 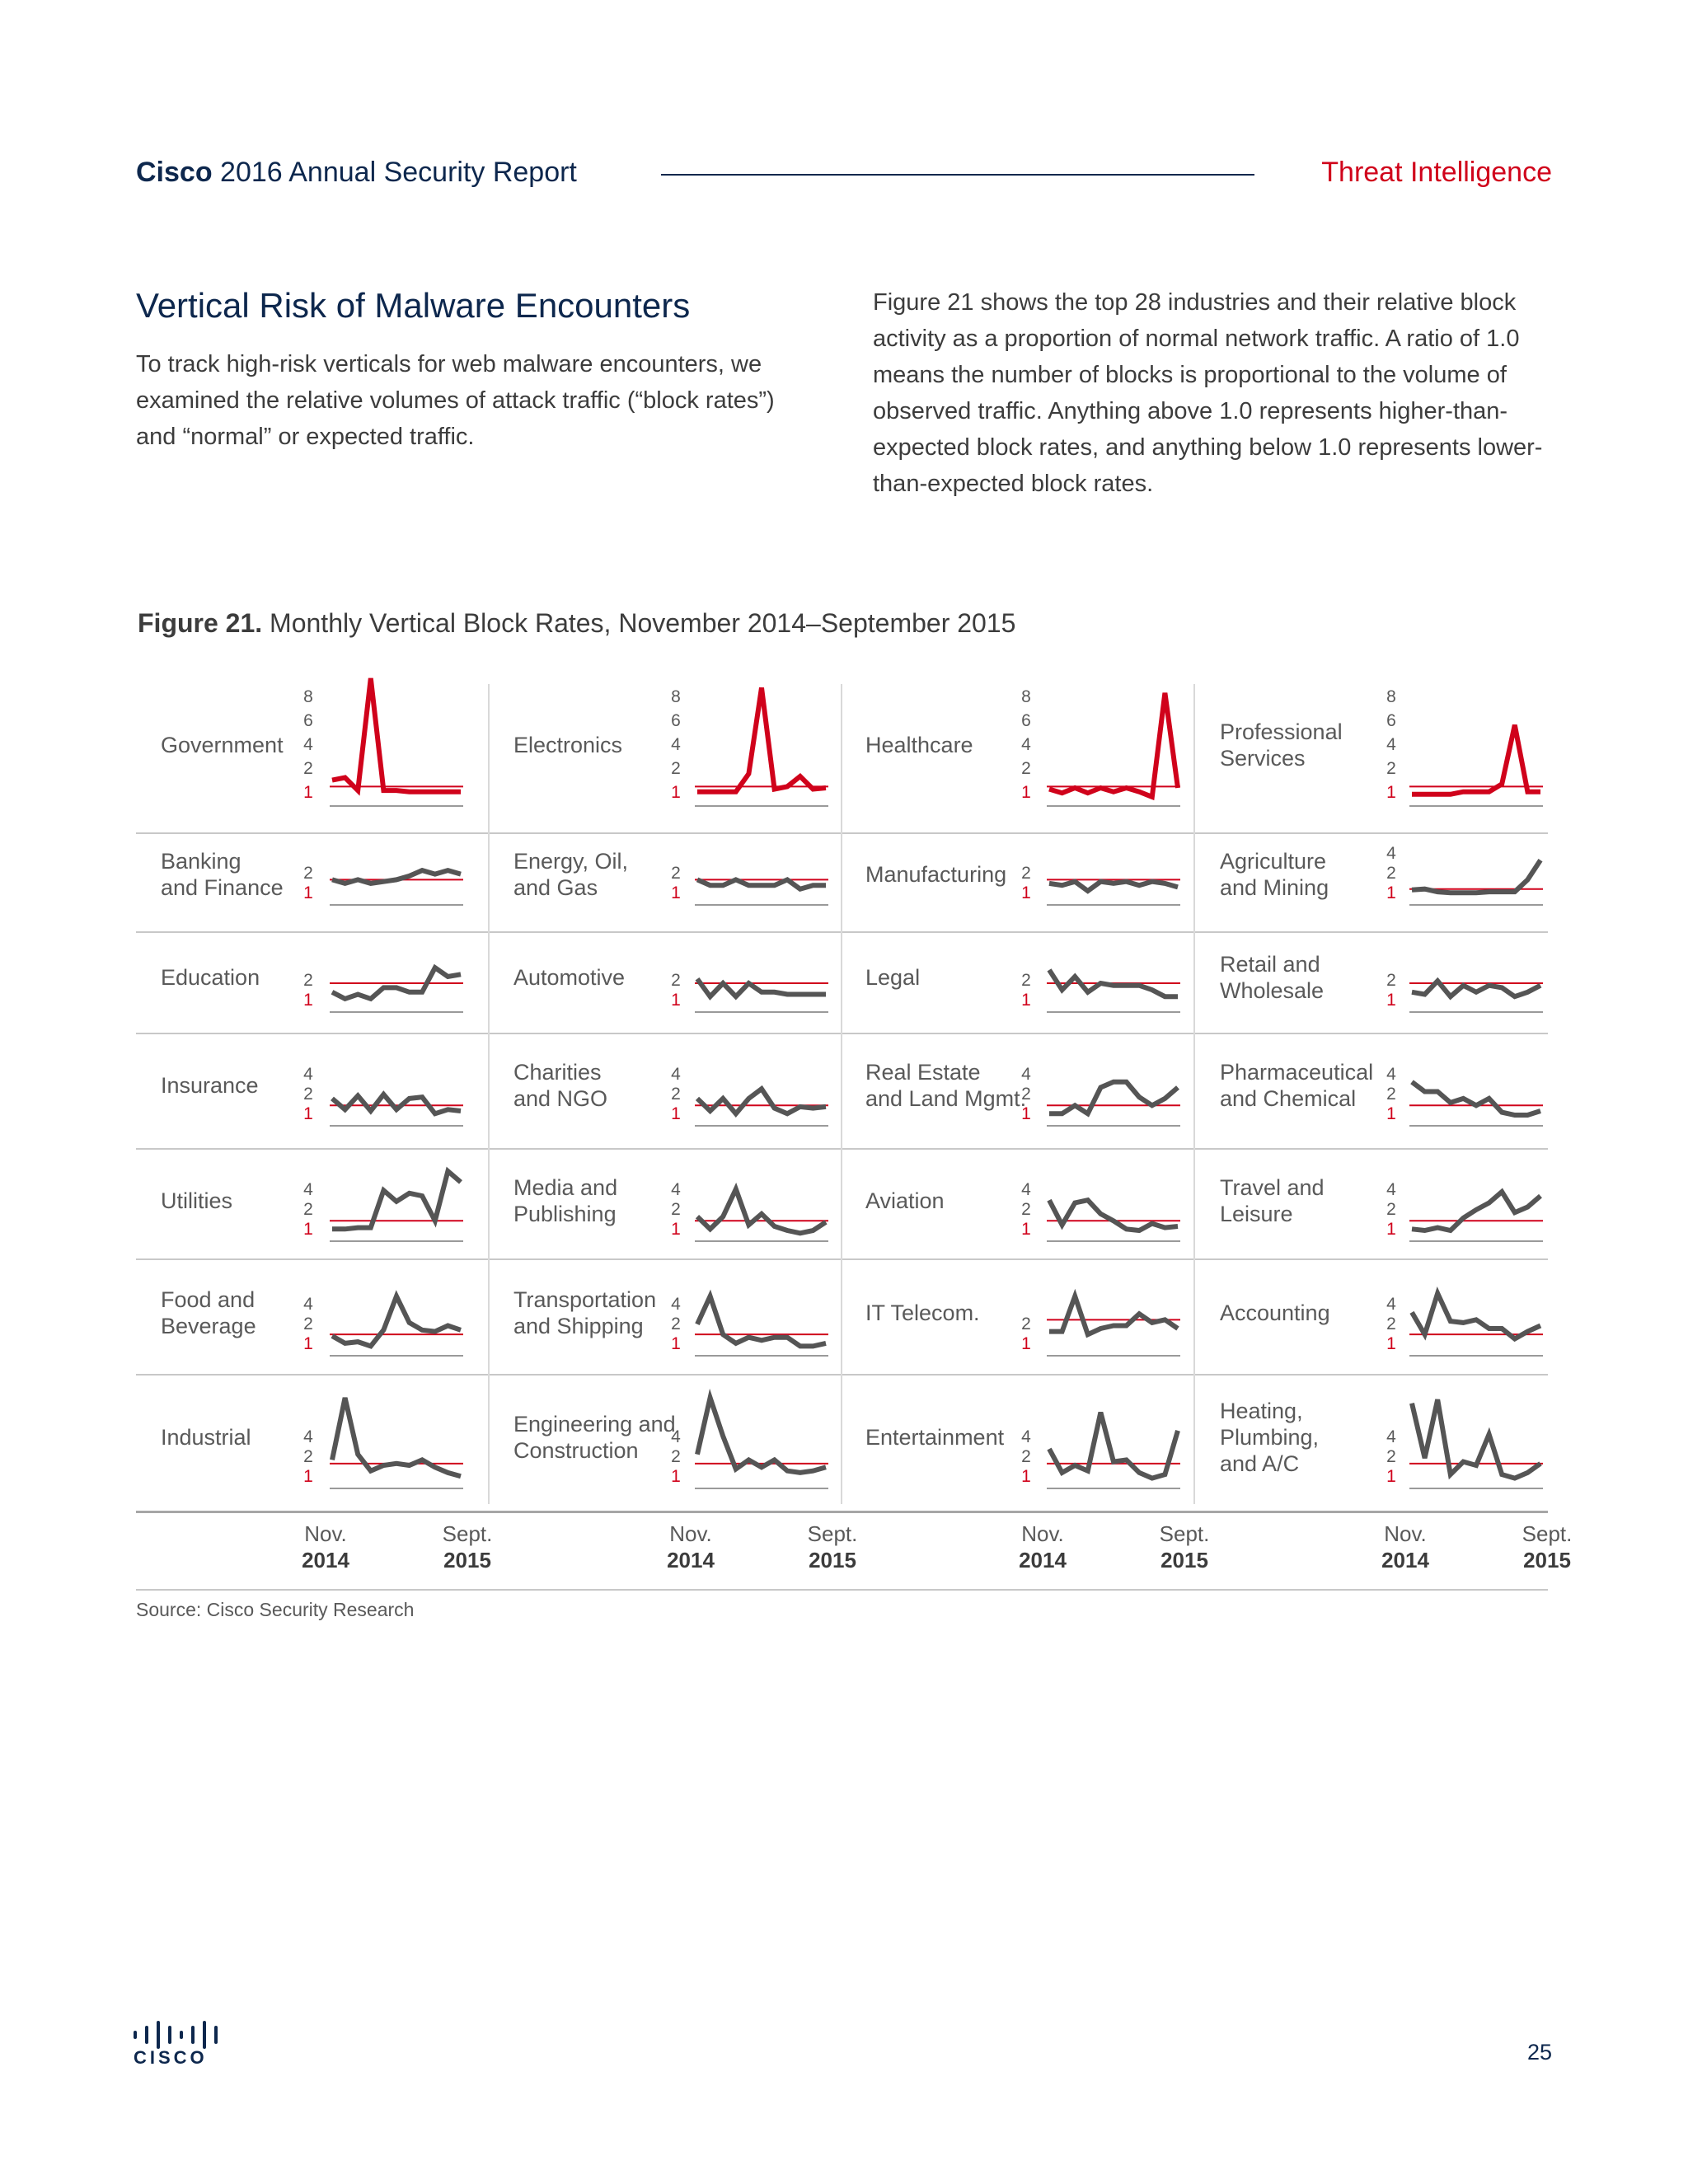 What do you see at coordinates (1539, 2052) in the screenshot?
I see `page-number: 25` at bounding box center [1539, 2052].